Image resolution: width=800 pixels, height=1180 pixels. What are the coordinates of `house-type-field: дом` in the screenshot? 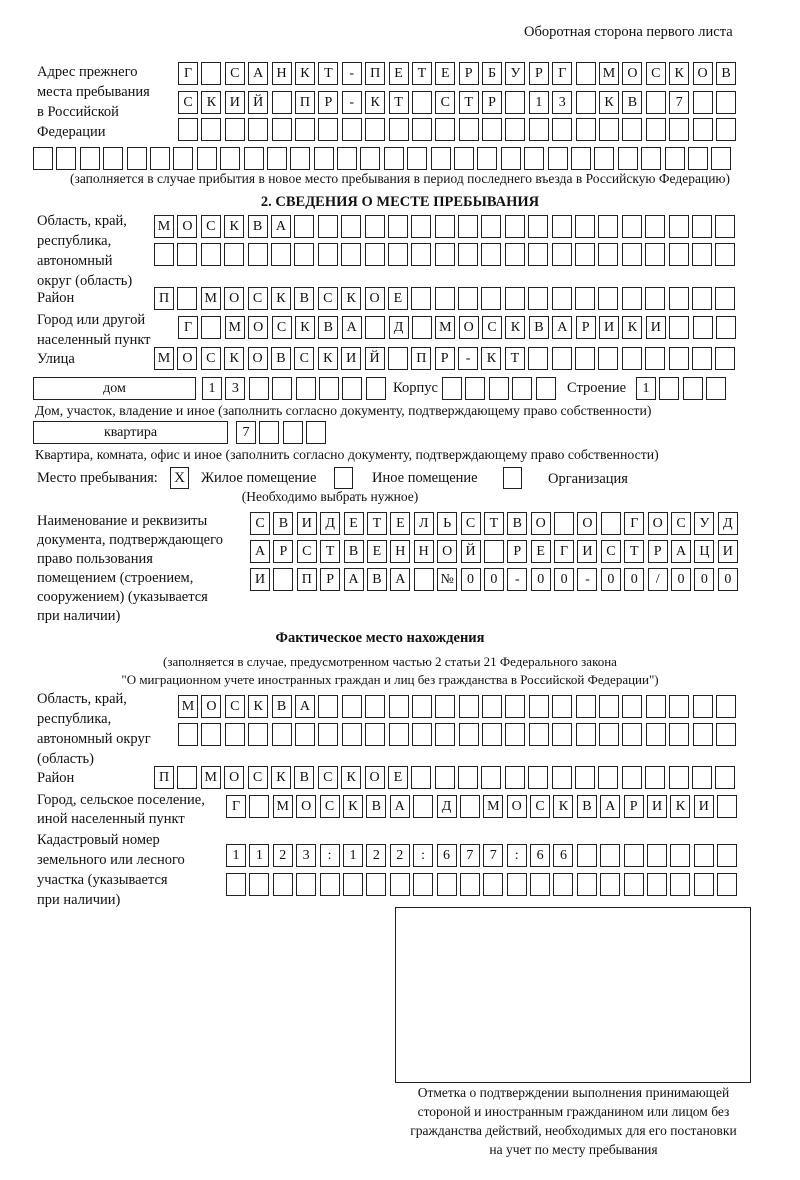 It's located at (114, 388).